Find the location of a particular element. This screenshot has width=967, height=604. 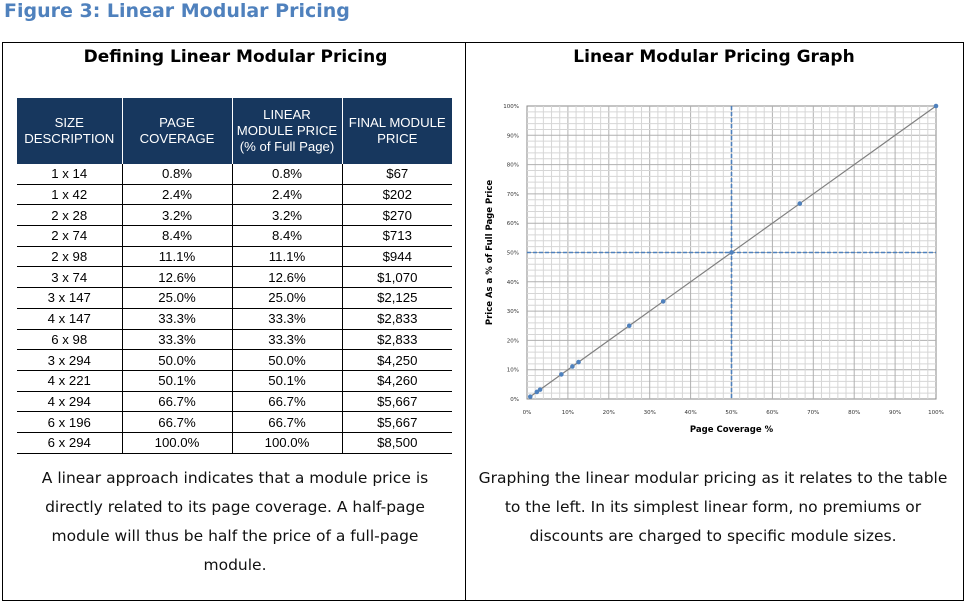

final-price-cell: $202 is located at coordinates (397, 195).